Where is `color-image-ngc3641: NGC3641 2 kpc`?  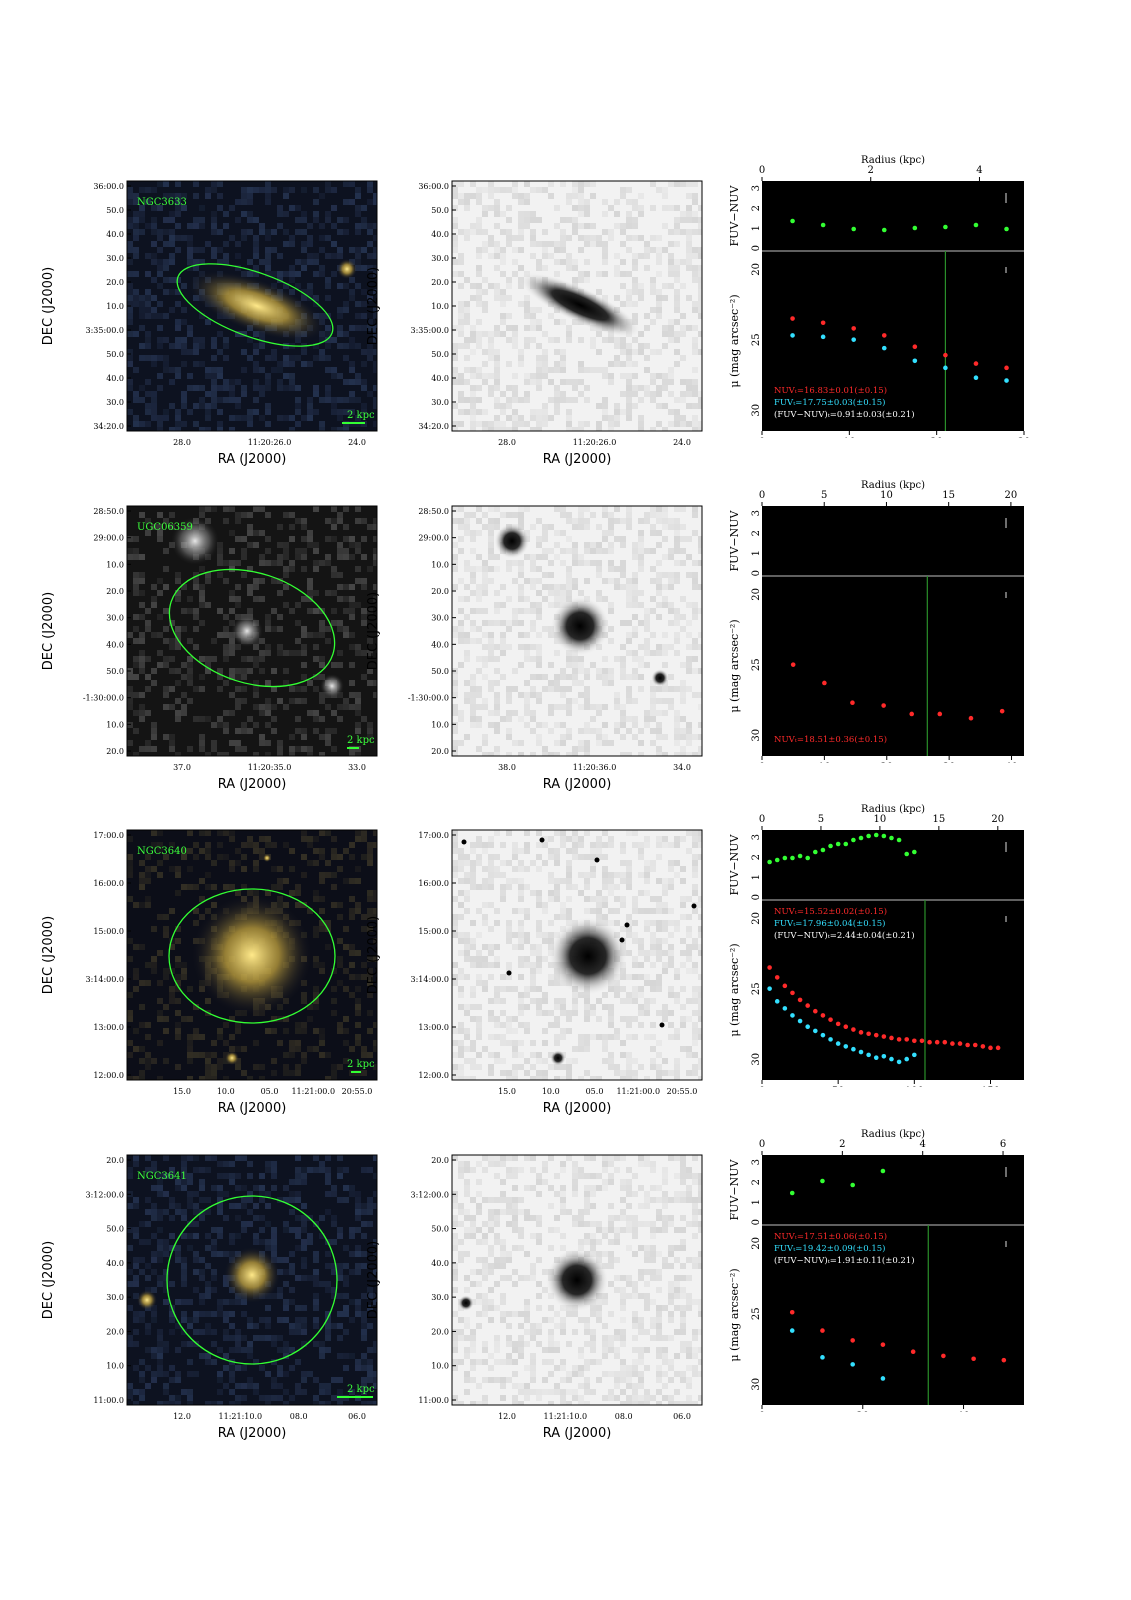
color-image-ngc3641: NGC3641 2 kpc is located at coordinates (252, 1280).